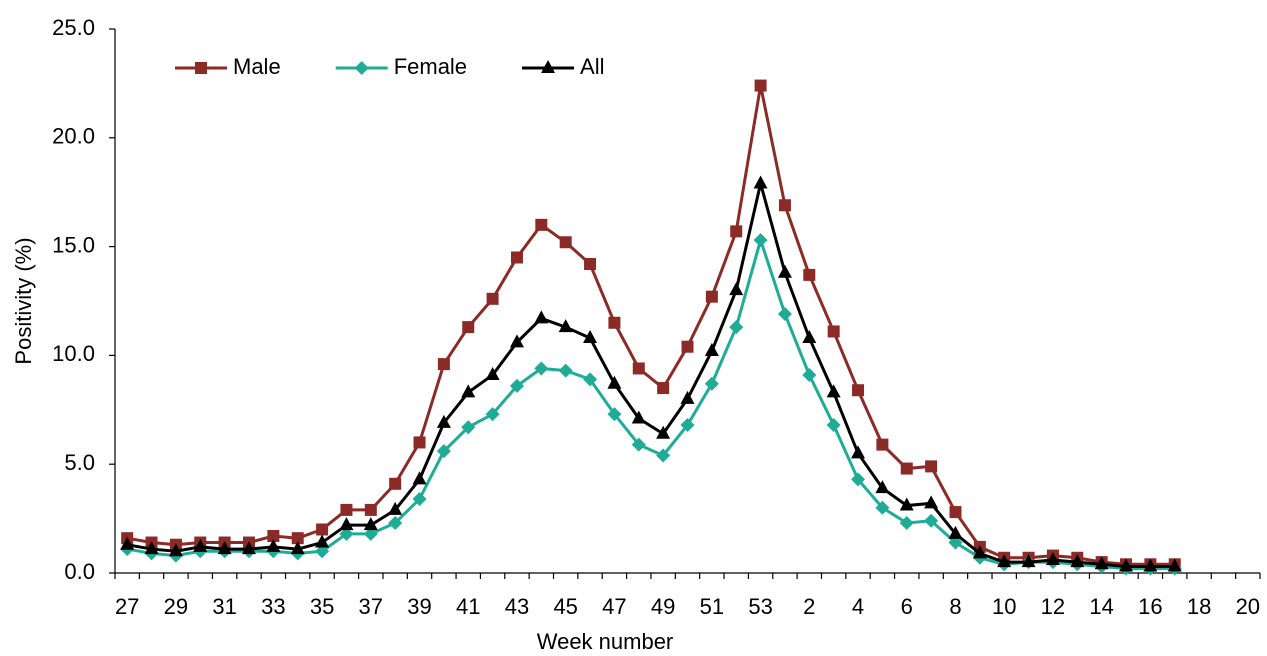  Describe the element at coordinates (809, 606) in the screenshot. I see `x-tick-label: 2` at that location.